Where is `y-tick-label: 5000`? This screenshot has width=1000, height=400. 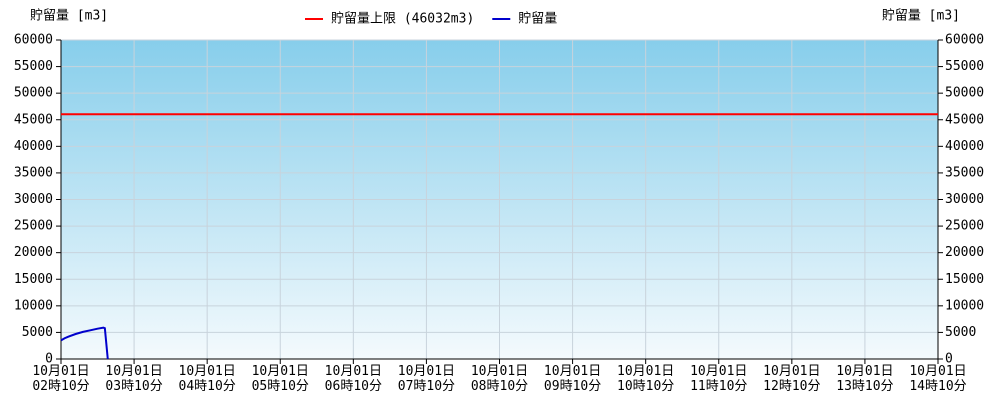
y-tick-label: 5000 is located at coordinates (37, 332).